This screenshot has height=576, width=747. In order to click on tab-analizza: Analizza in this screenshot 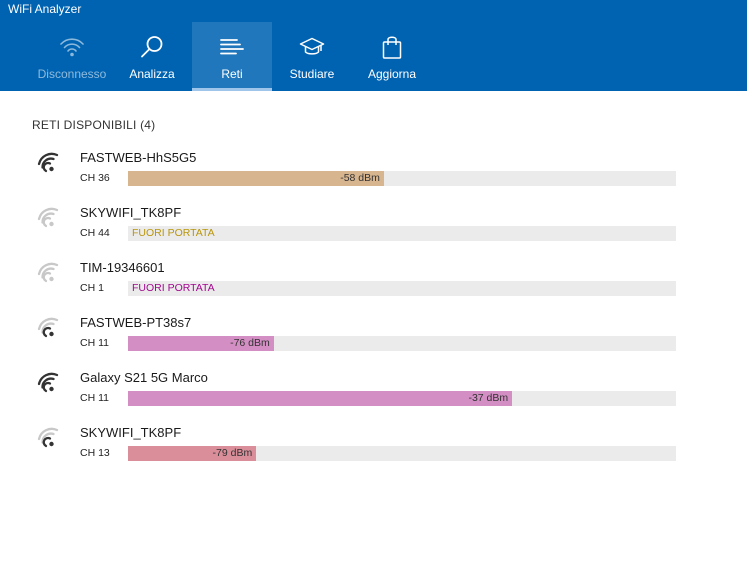, I will do `click(152, 56)`.